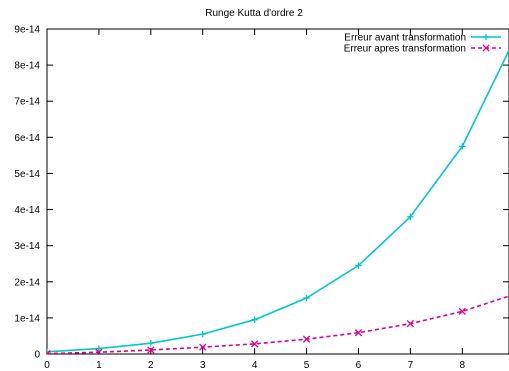 This screenshot has height=371, width=509. I want to click on y-tick-label: 1e-14, so click(27, 318).